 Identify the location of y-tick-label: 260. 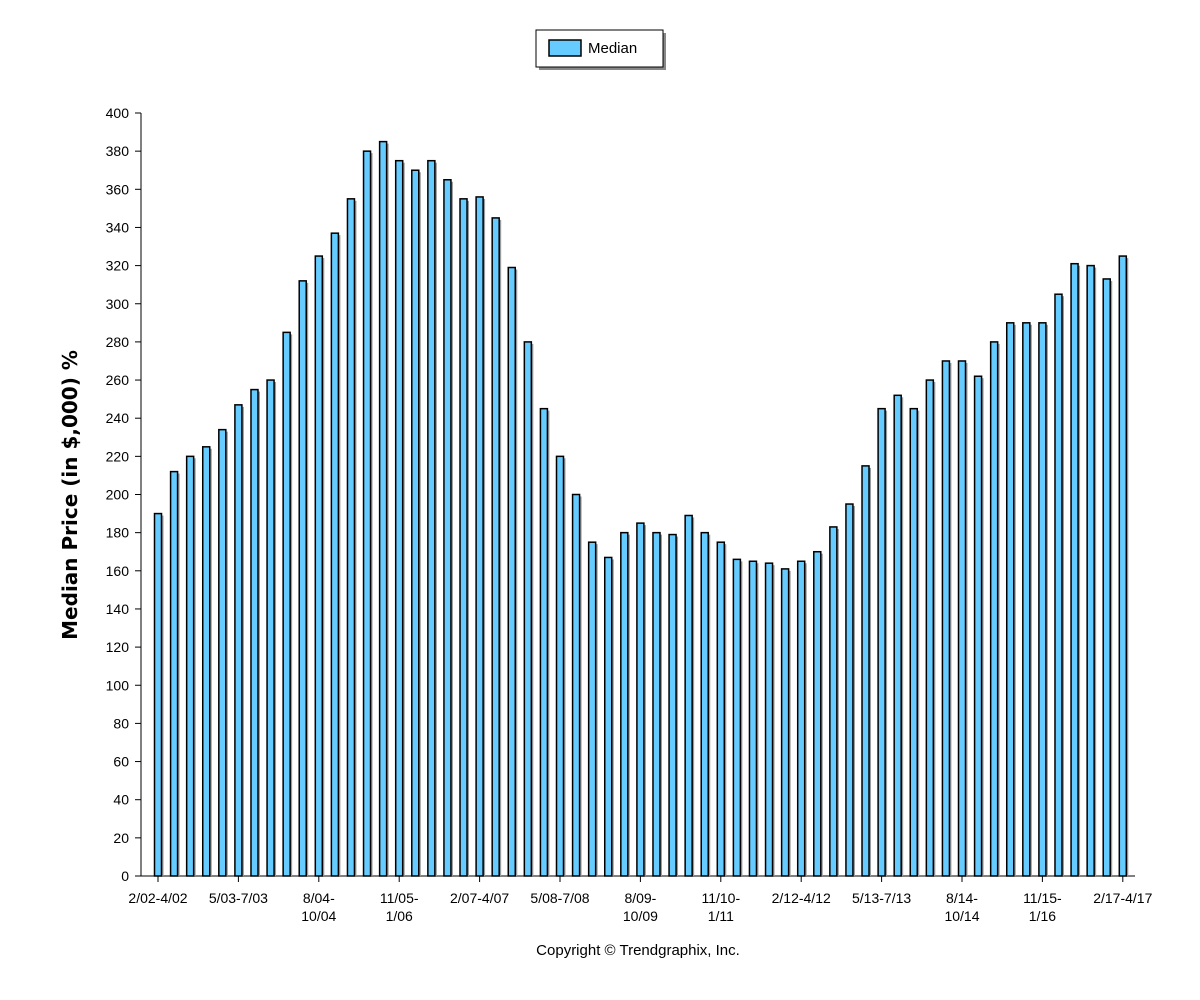
(118, 380).